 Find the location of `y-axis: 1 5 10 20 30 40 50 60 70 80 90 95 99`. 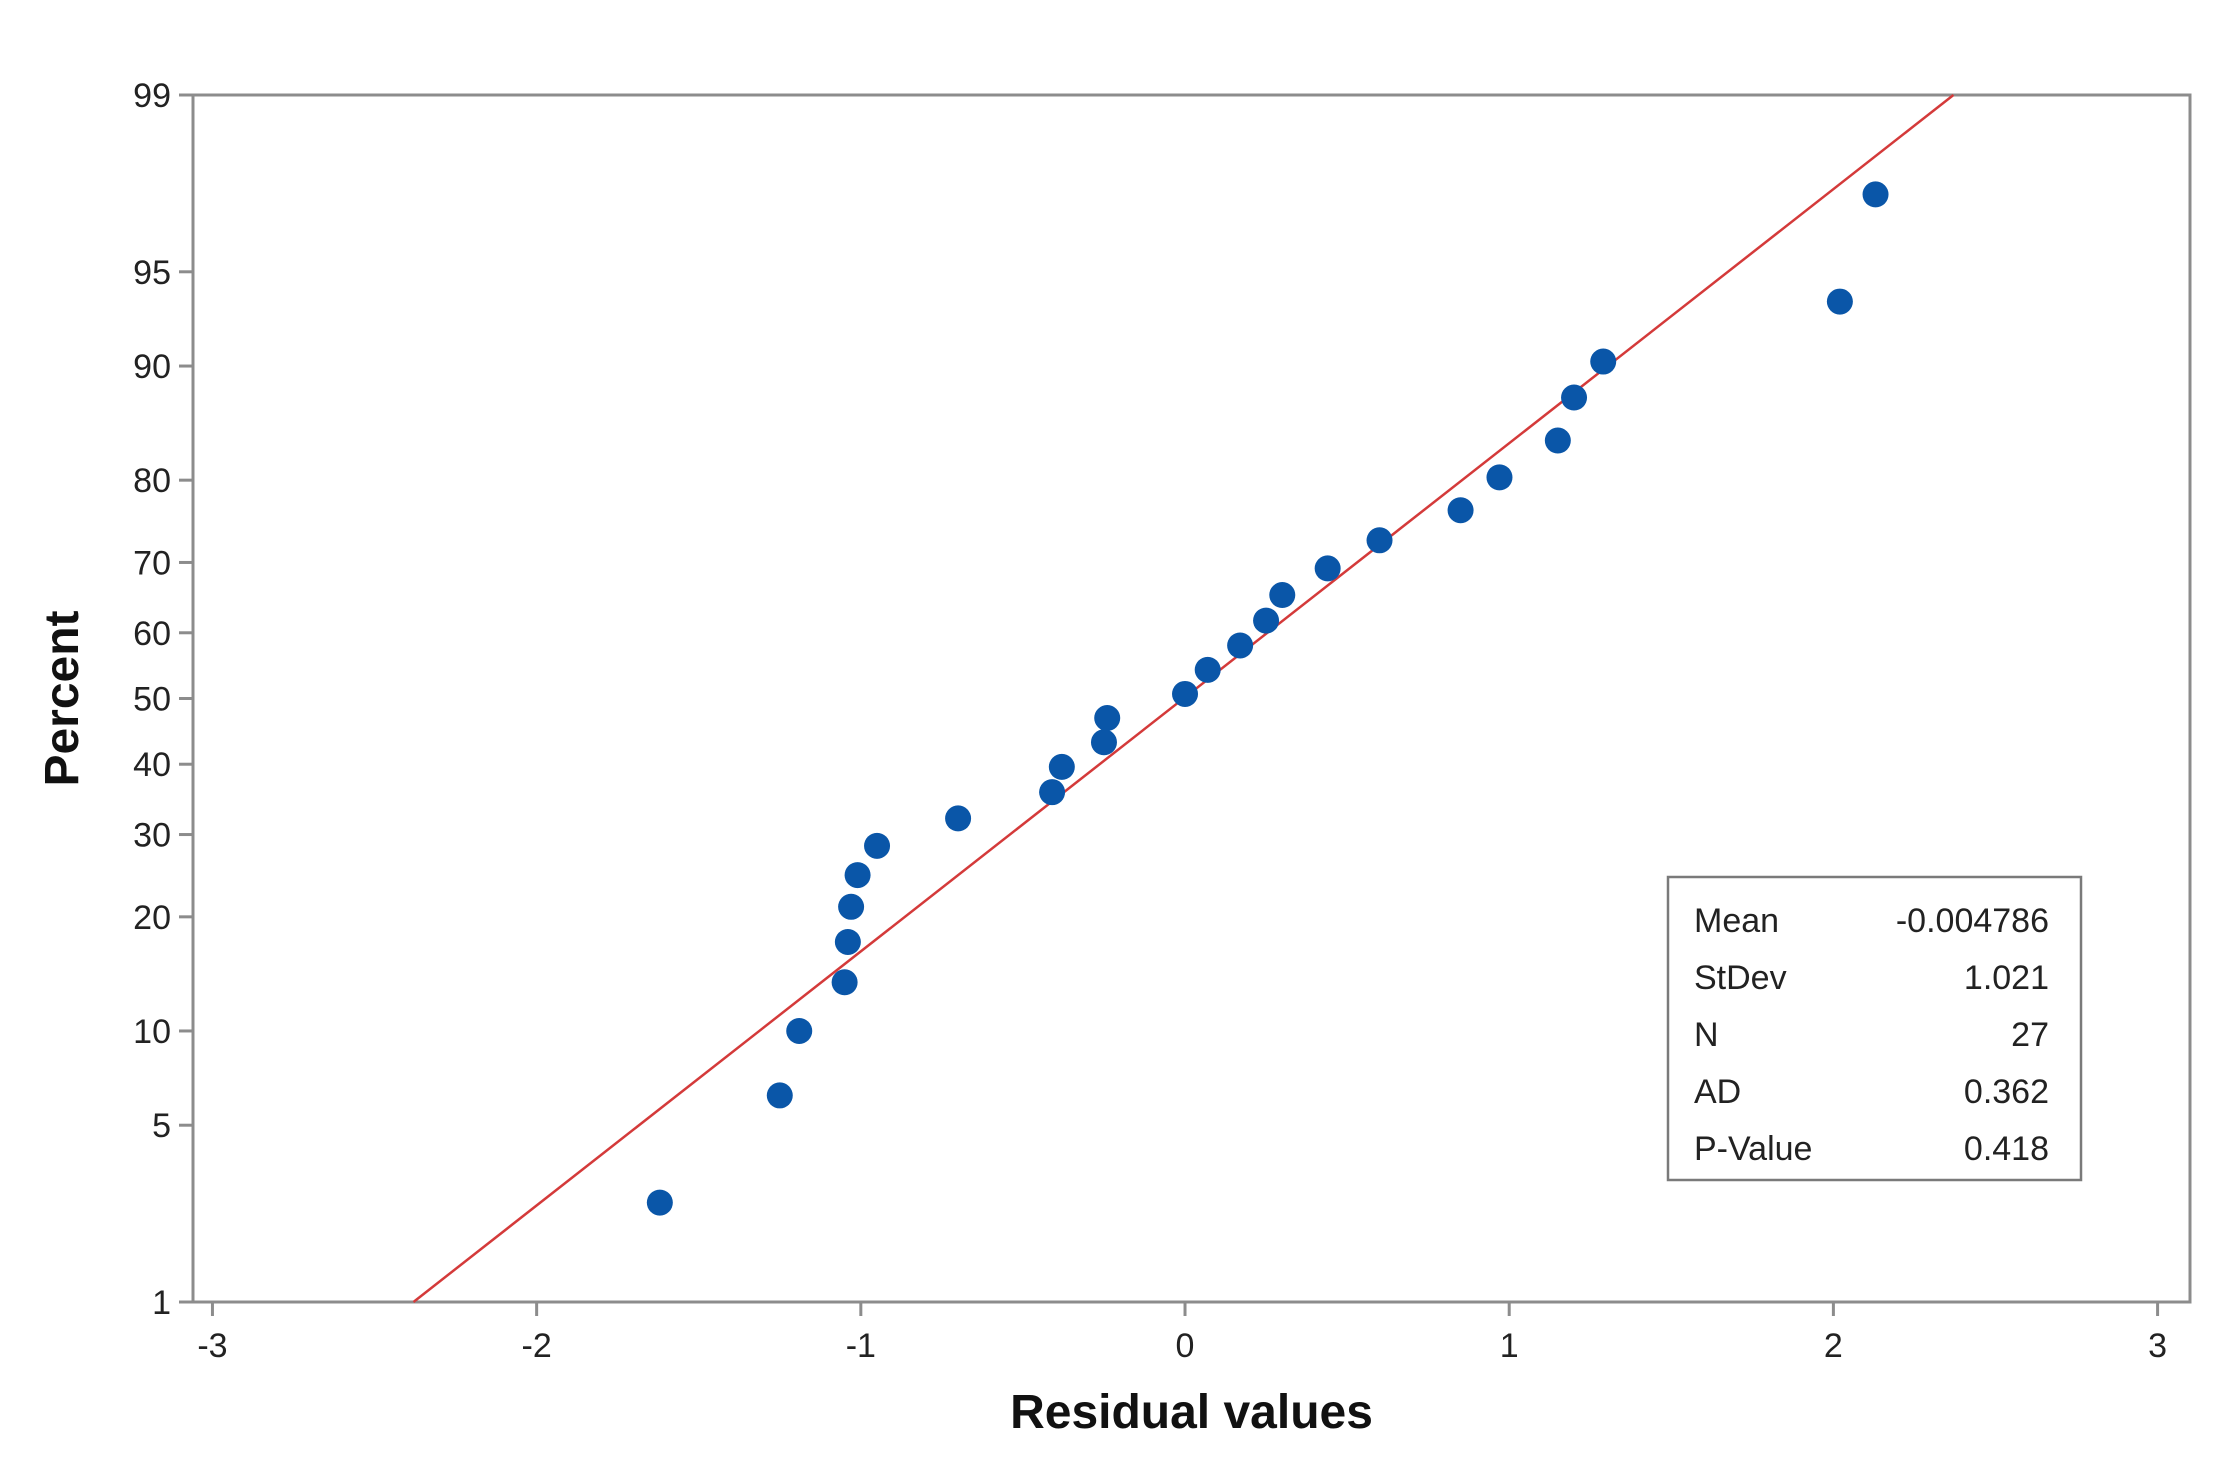

y-axis: 1 5 10 20 30 40 50 60 70 80 90 95 99 is located at coordinates (163, 699).